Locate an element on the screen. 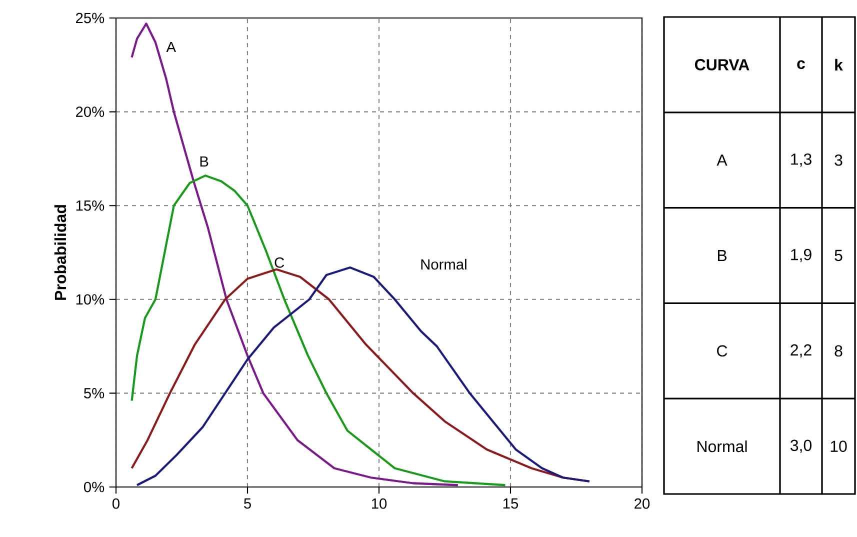 The height and width of the screenshot is (537, 857). text: 5 is located at coordinates (838, 256).